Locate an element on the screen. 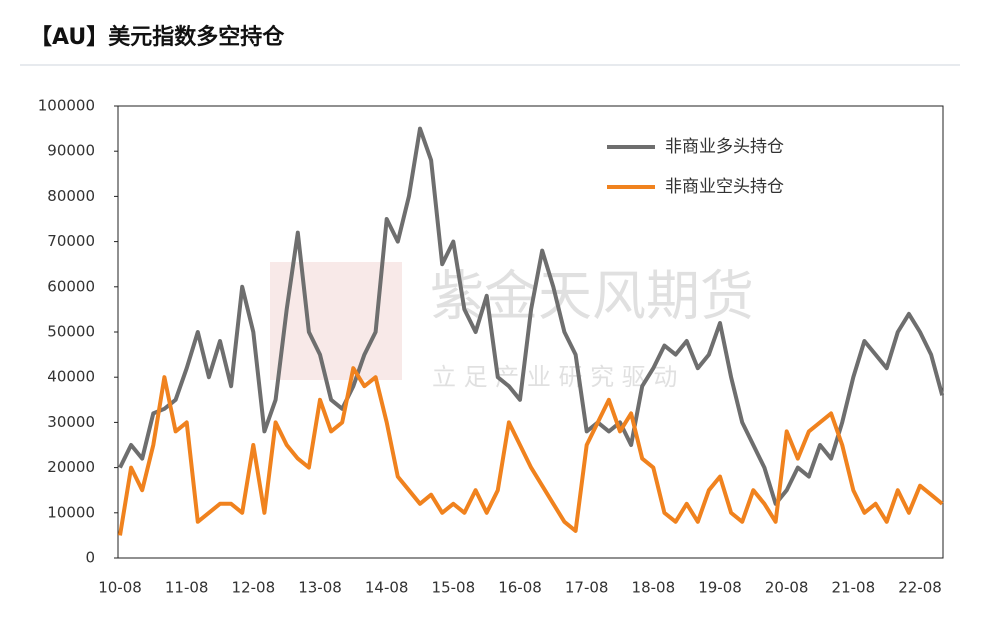  x-tick-label: 20-08 is located at coordinates (787, 588).